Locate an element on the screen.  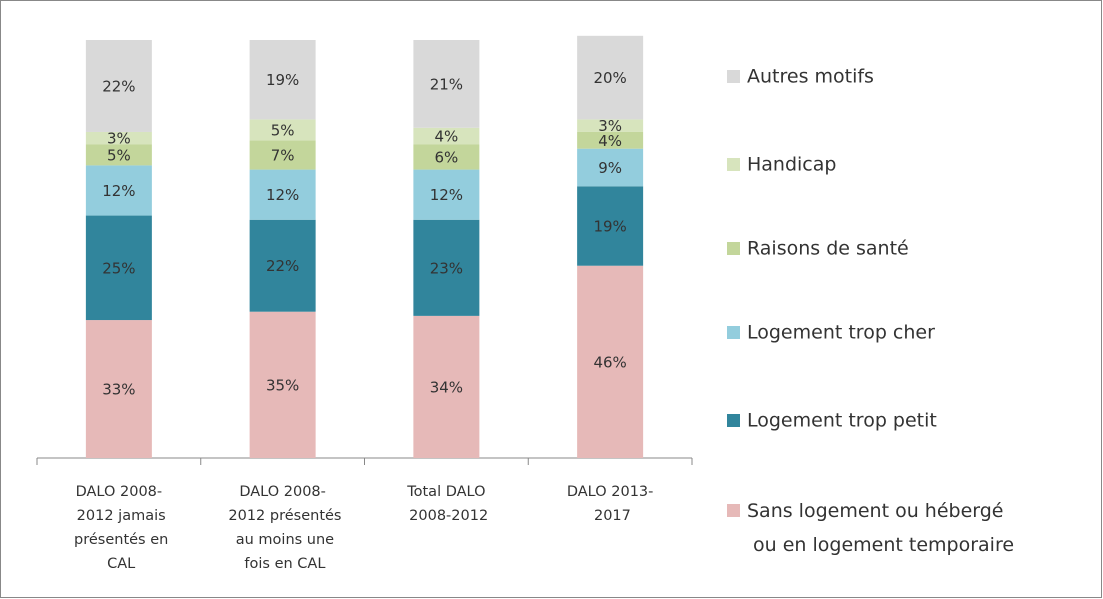
data-label: 35% is located at coordinates (282, 385).